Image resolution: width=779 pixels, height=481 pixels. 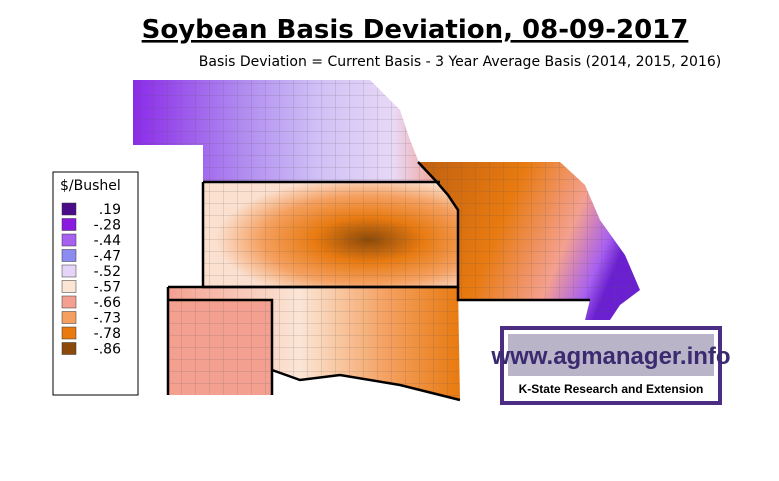 What do you see at coordinates (415, 30) in the screenshot?
I see `title: Soybean Basis Deviation, 08-09-2017` at bounding box center [415, 30].